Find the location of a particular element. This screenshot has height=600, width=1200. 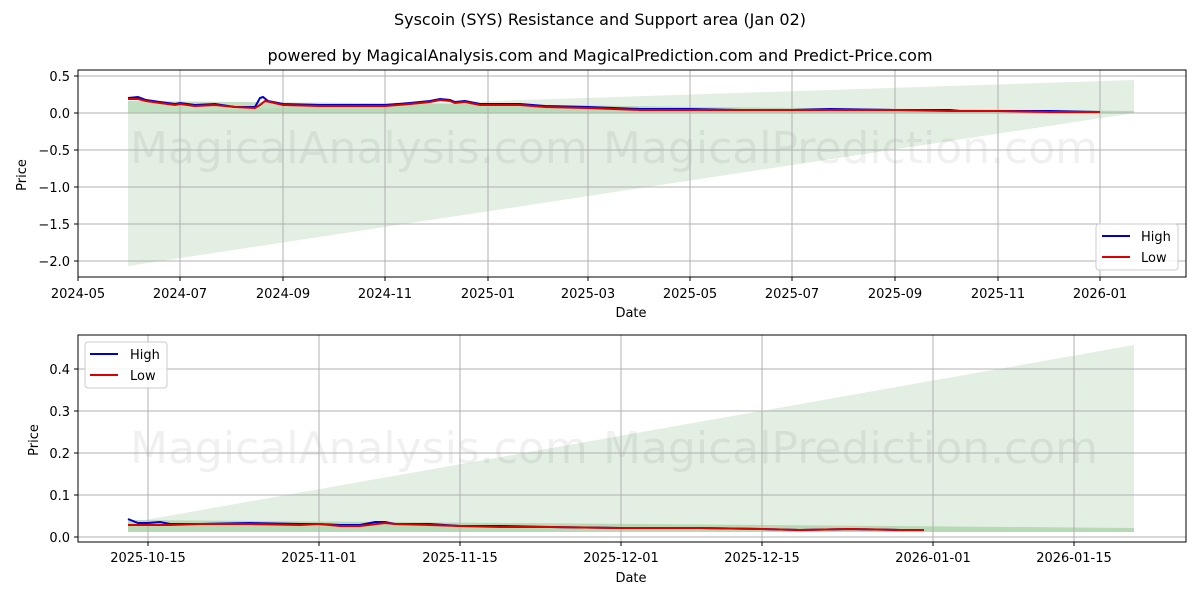

svg-text: 0.5 is located at coordinates (59, 77).